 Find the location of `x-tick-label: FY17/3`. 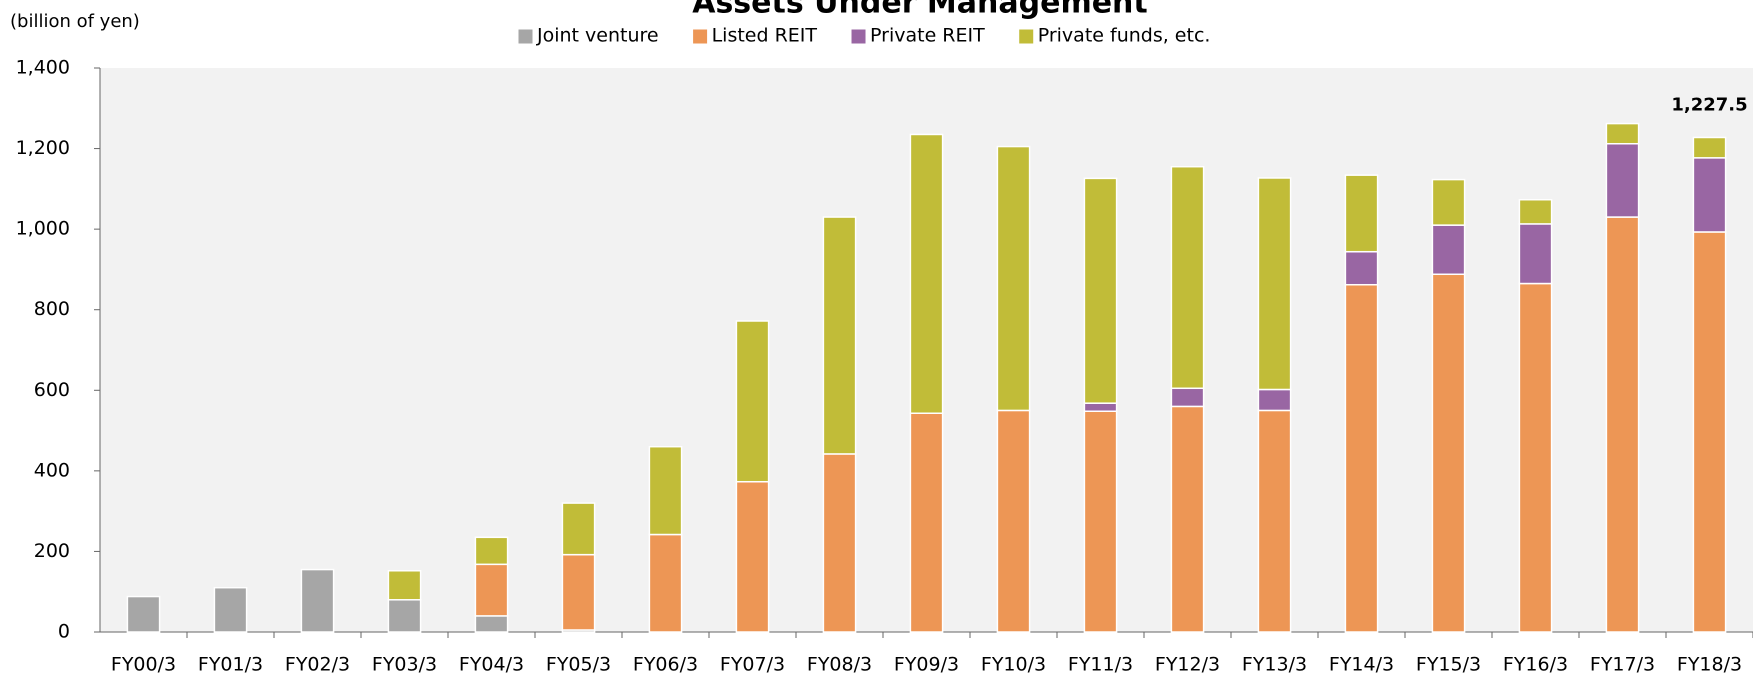

x-tick-label: FY17/3 is located at coordinates (1622, 665).